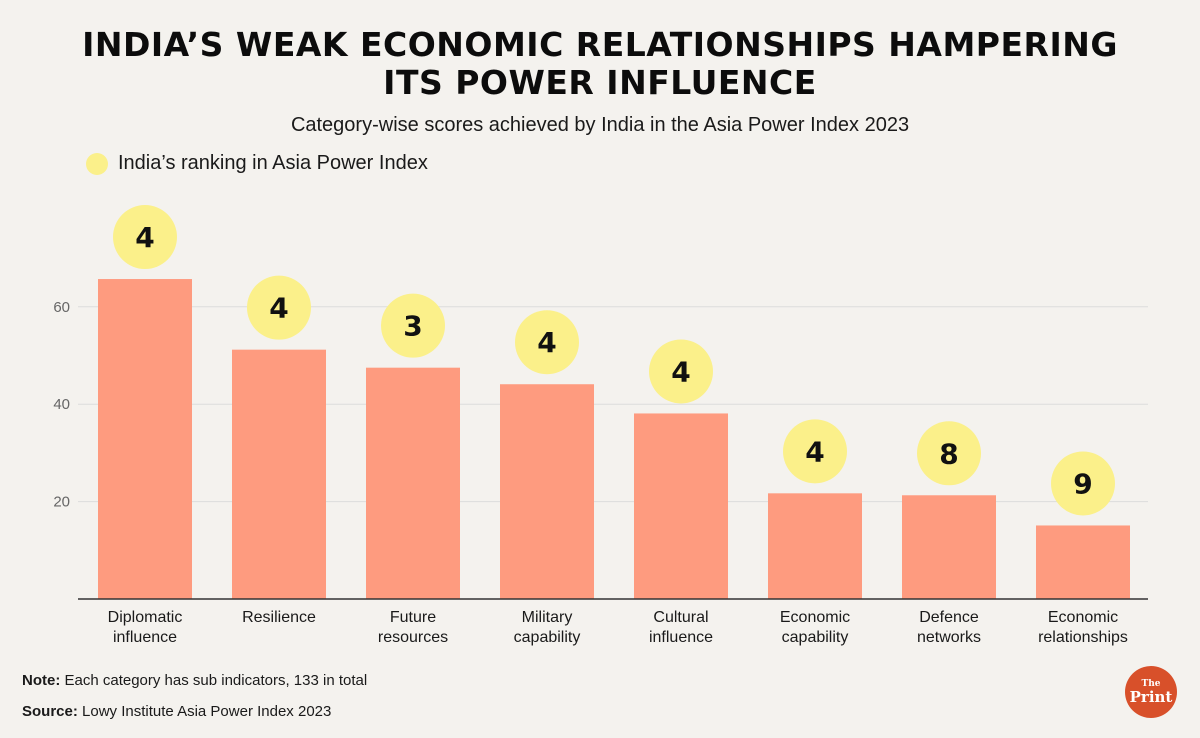  I want to click on ranking-label-4: 4, so click(680, 371).